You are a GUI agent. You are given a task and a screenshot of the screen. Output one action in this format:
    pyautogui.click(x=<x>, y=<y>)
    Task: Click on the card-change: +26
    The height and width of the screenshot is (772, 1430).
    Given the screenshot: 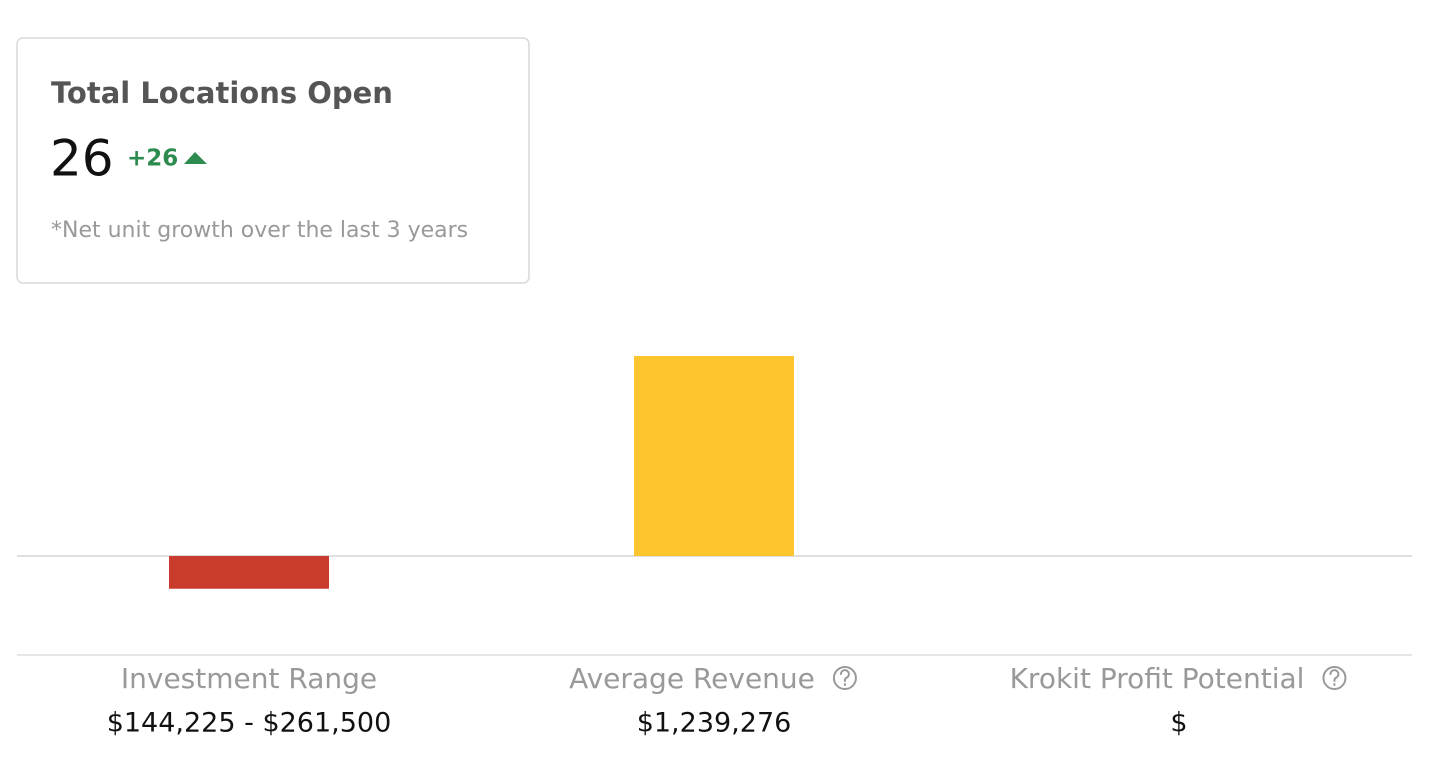 What is the action you would take?
    pyautogui.click(x=152, y=159)
    